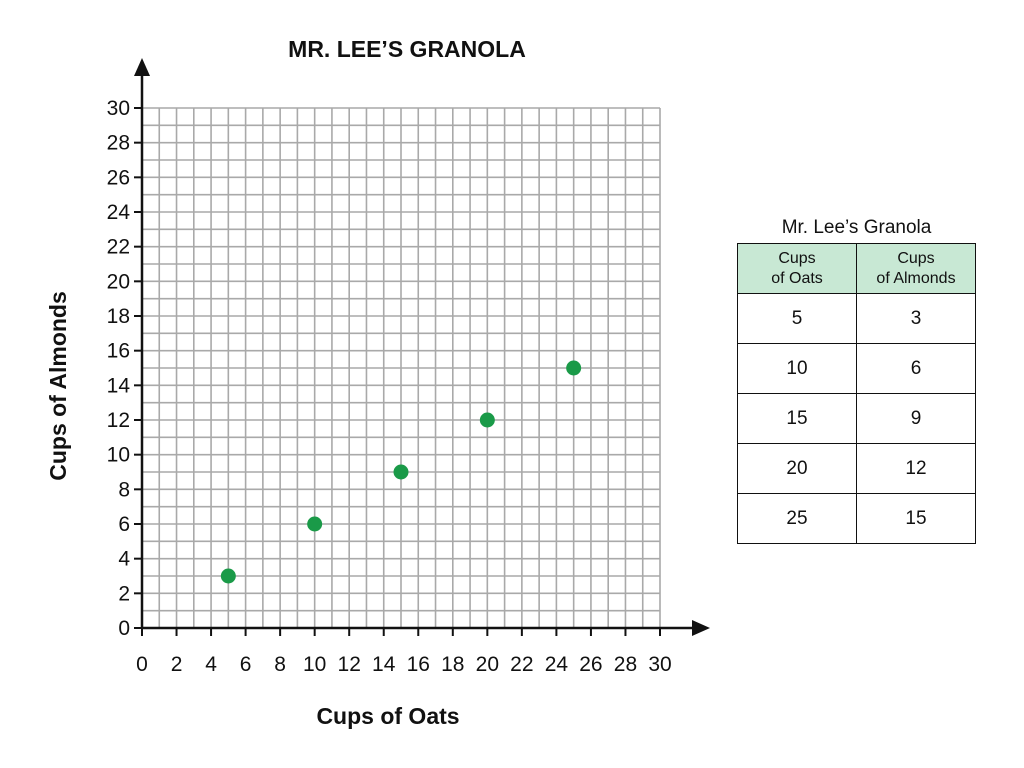  What do you see at coordinates (280, 664) in the screenshot?
I see `x-tick-label: 8` at bounding box center [280, 664].